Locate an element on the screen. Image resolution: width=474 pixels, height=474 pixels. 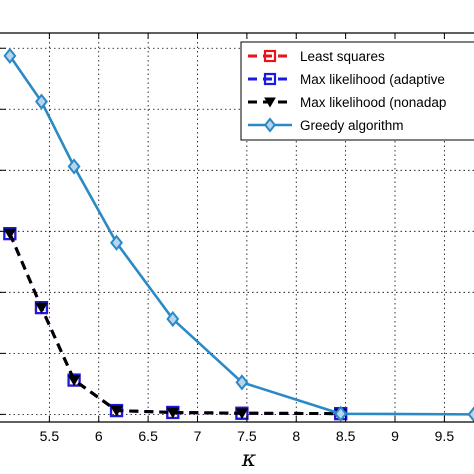
legend-label: Greedy algorithm is located at coordinates (352, 125).